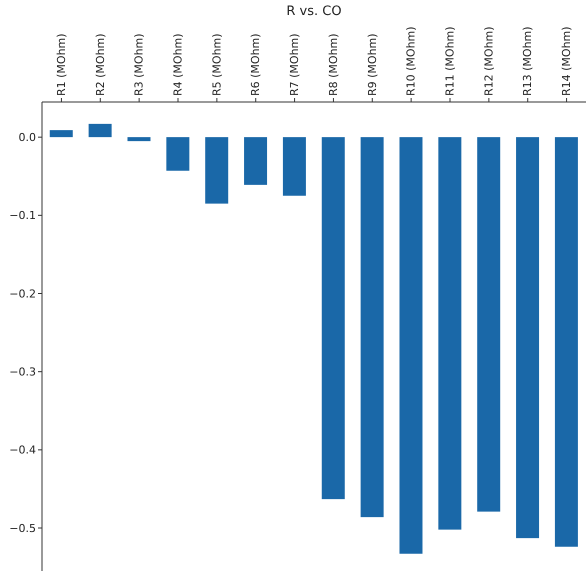 Image resolution: width=586 pixels, height=571 pixels. I want to click on x-tick-label: R7 (MOhm), so click(295, 64).